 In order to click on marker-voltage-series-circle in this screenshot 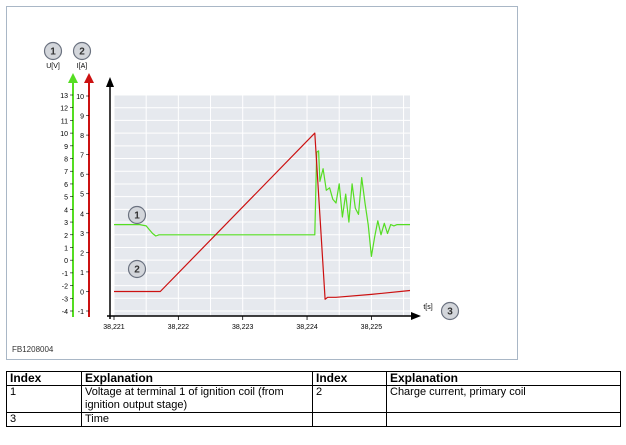, I will do `click(137, 215)`.